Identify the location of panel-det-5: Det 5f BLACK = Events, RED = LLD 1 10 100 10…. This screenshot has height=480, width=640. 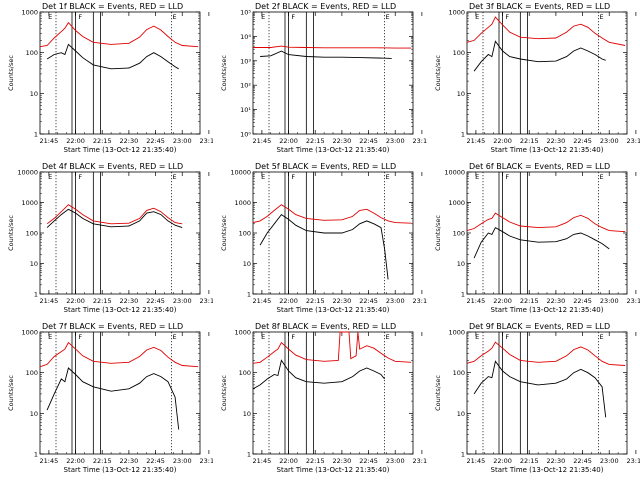
(323, 238).